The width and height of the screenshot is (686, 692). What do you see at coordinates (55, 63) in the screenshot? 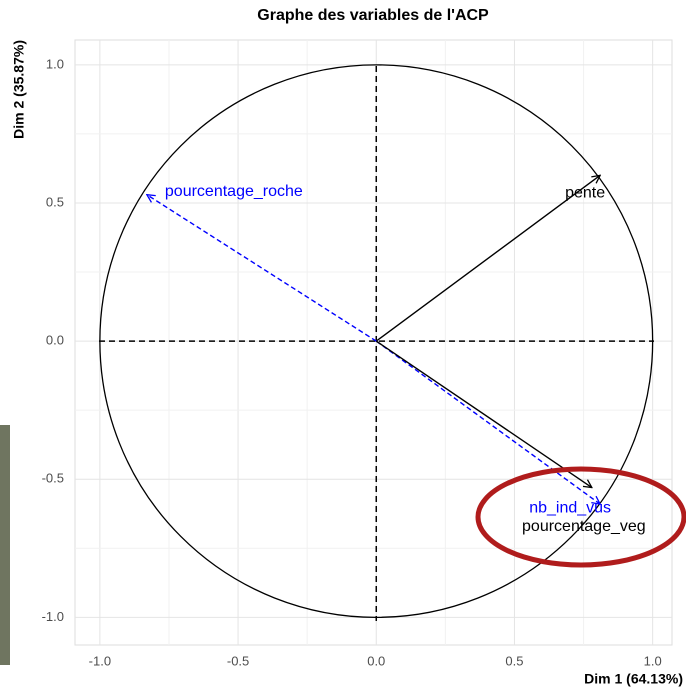
I see `y-tick-label: 1.0` at bounding box center [55, 63].